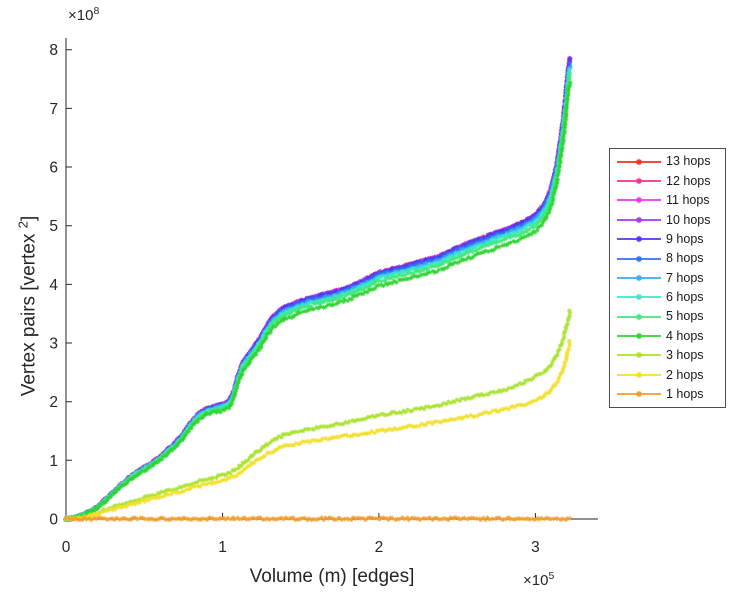 Image resolution: width=733 pixels, height=600 pixels. Describe the element at coordinates (685, 393) in the screenshot. I see `legend-label: 1 hops` at that location.